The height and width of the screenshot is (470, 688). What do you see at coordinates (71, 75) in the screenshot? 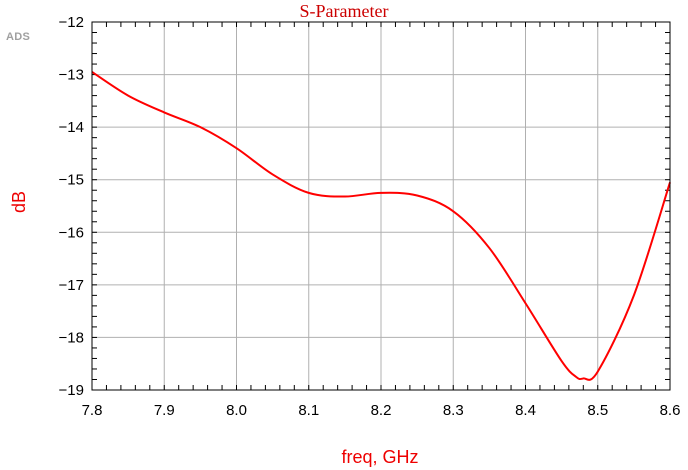
I see `y-tick-label: −13` at bounding box center [71, 75].